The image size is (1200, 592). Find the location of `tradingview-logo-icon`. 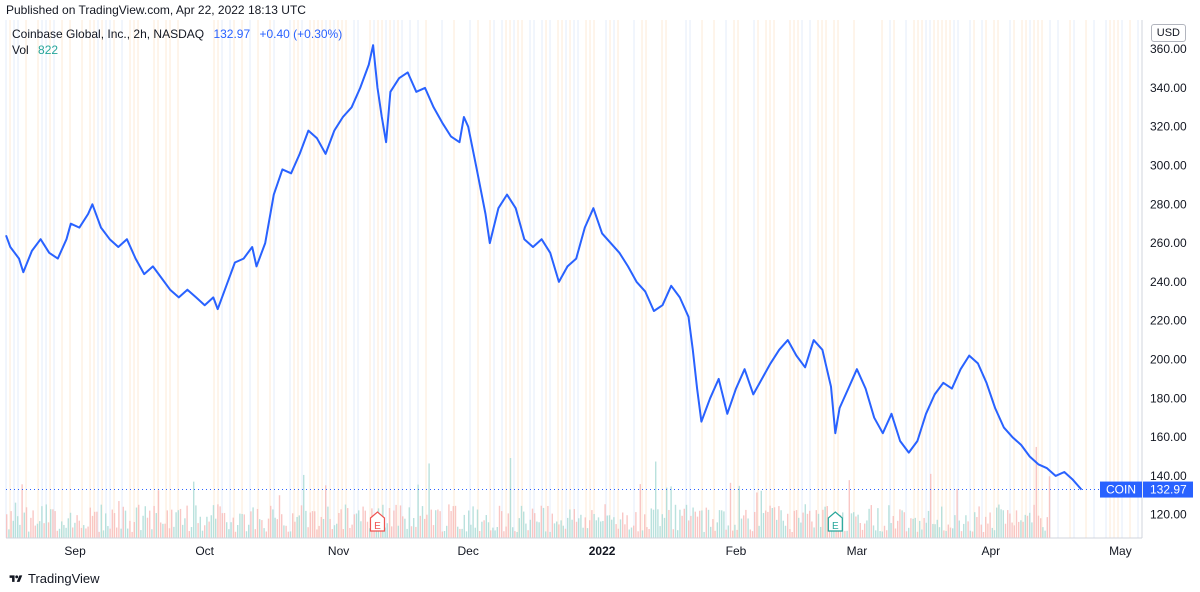

tradingview-logo-icon is located at coordinates (16, 578).